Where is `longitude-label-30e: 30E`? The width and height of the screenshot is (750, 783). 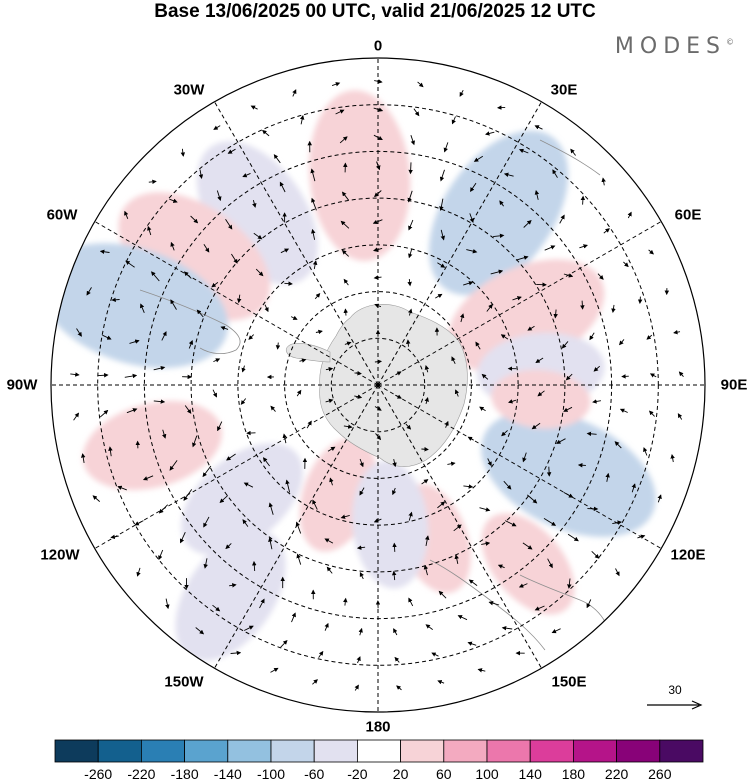
longitude-label-30e: 30E is located at coordinates (564, 90).